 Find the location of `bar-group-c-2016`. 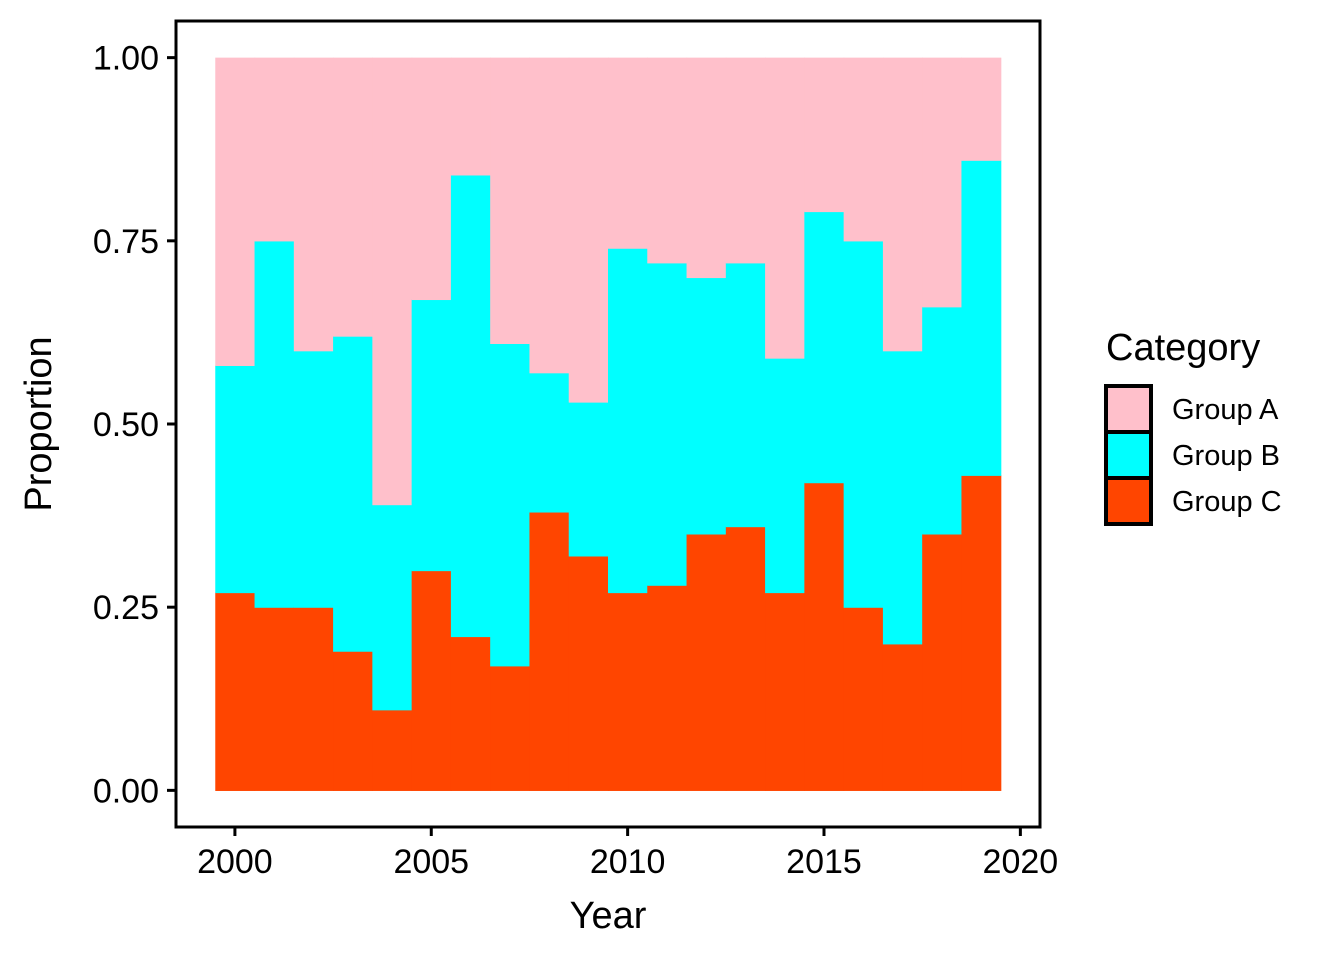

bar-group-c-2016 is located at coordinates (863, 699).